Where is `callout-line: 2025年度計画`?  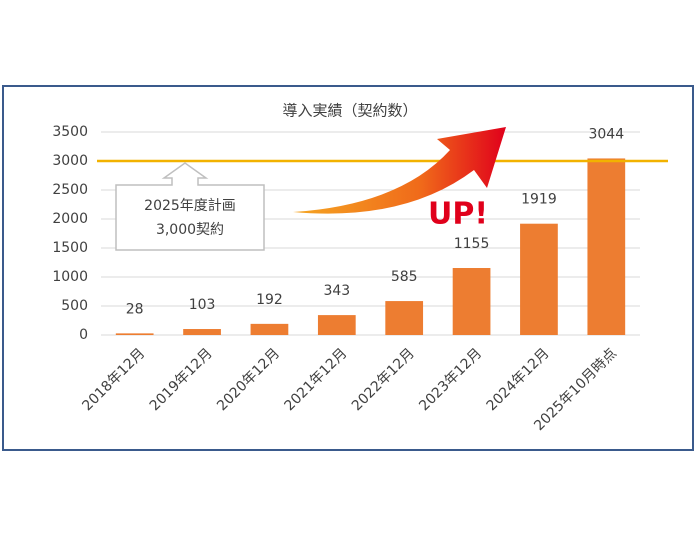 callout-line: 2025年度計画 is located at coordinates (190, 206).